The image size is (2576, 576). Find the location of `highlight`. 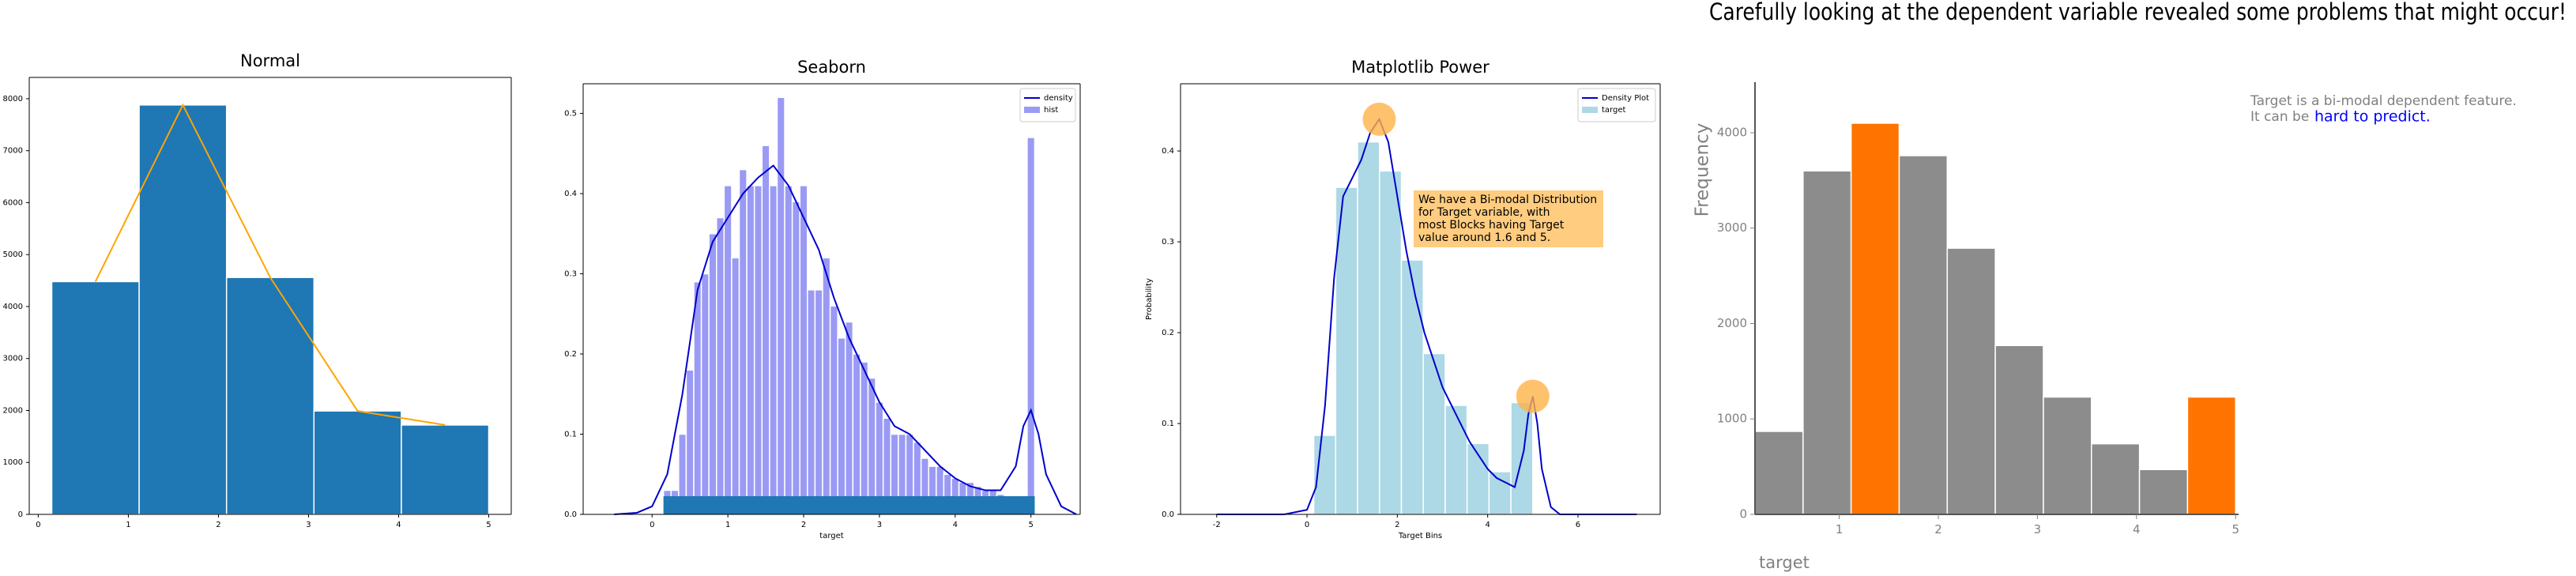

highlight is located at coordinates (1379, 119).